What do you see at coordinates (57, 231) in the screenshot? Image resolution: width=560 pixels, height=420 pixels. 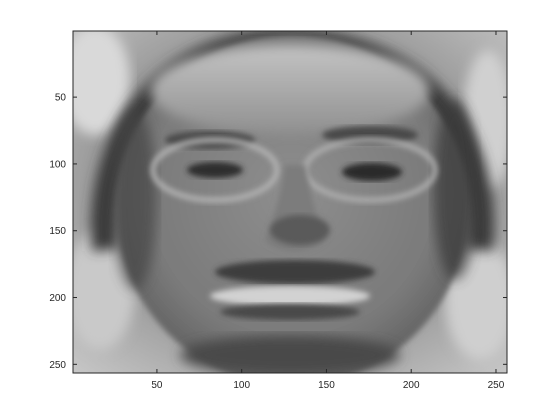 I see `y-tick-label: 150` at bounding box center [57, 231].